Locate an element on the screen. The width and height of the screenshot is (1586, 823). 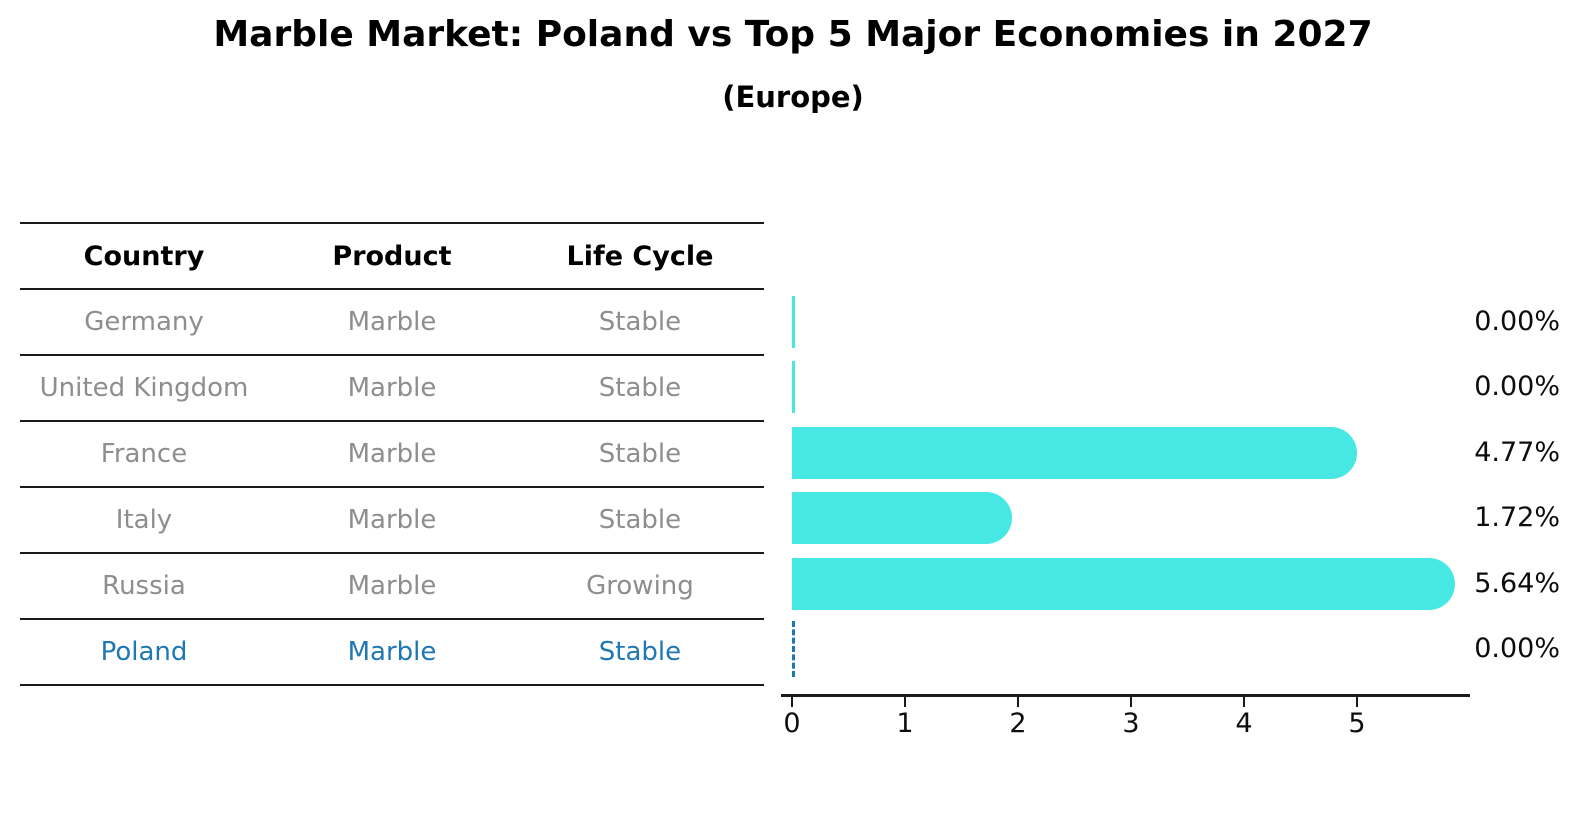
table-row-germany: Germany Marble Stable is located at coordinates (392, 321).